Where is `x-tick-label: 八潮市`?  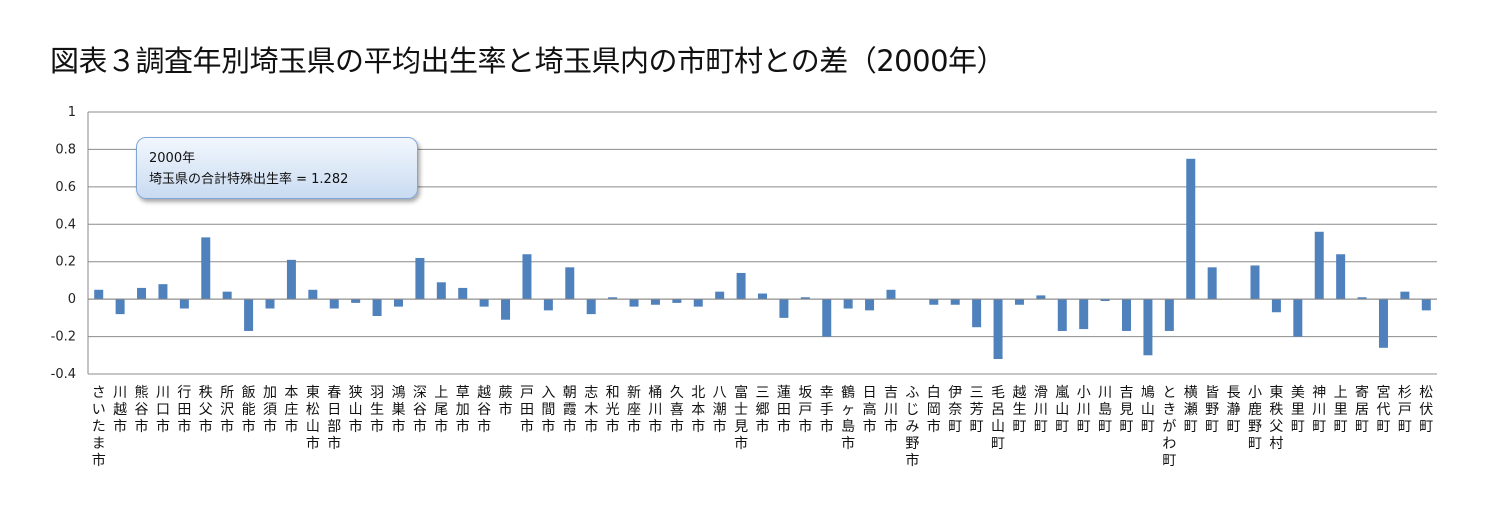 x-tick-label: 八潮市 is located at coordinates (720, 410).